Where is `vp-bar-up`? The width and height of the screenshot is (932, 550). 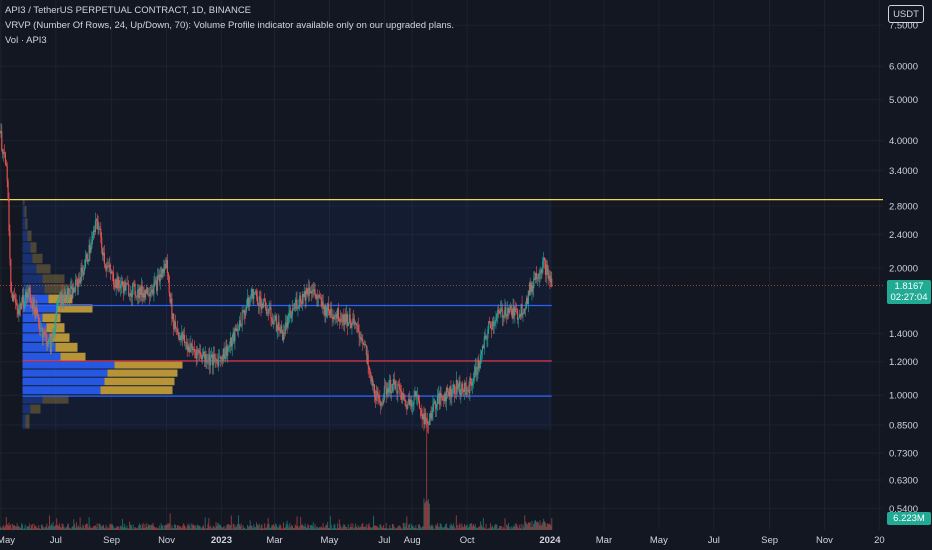
vp-bar-up is located at coordinates (25, 236).